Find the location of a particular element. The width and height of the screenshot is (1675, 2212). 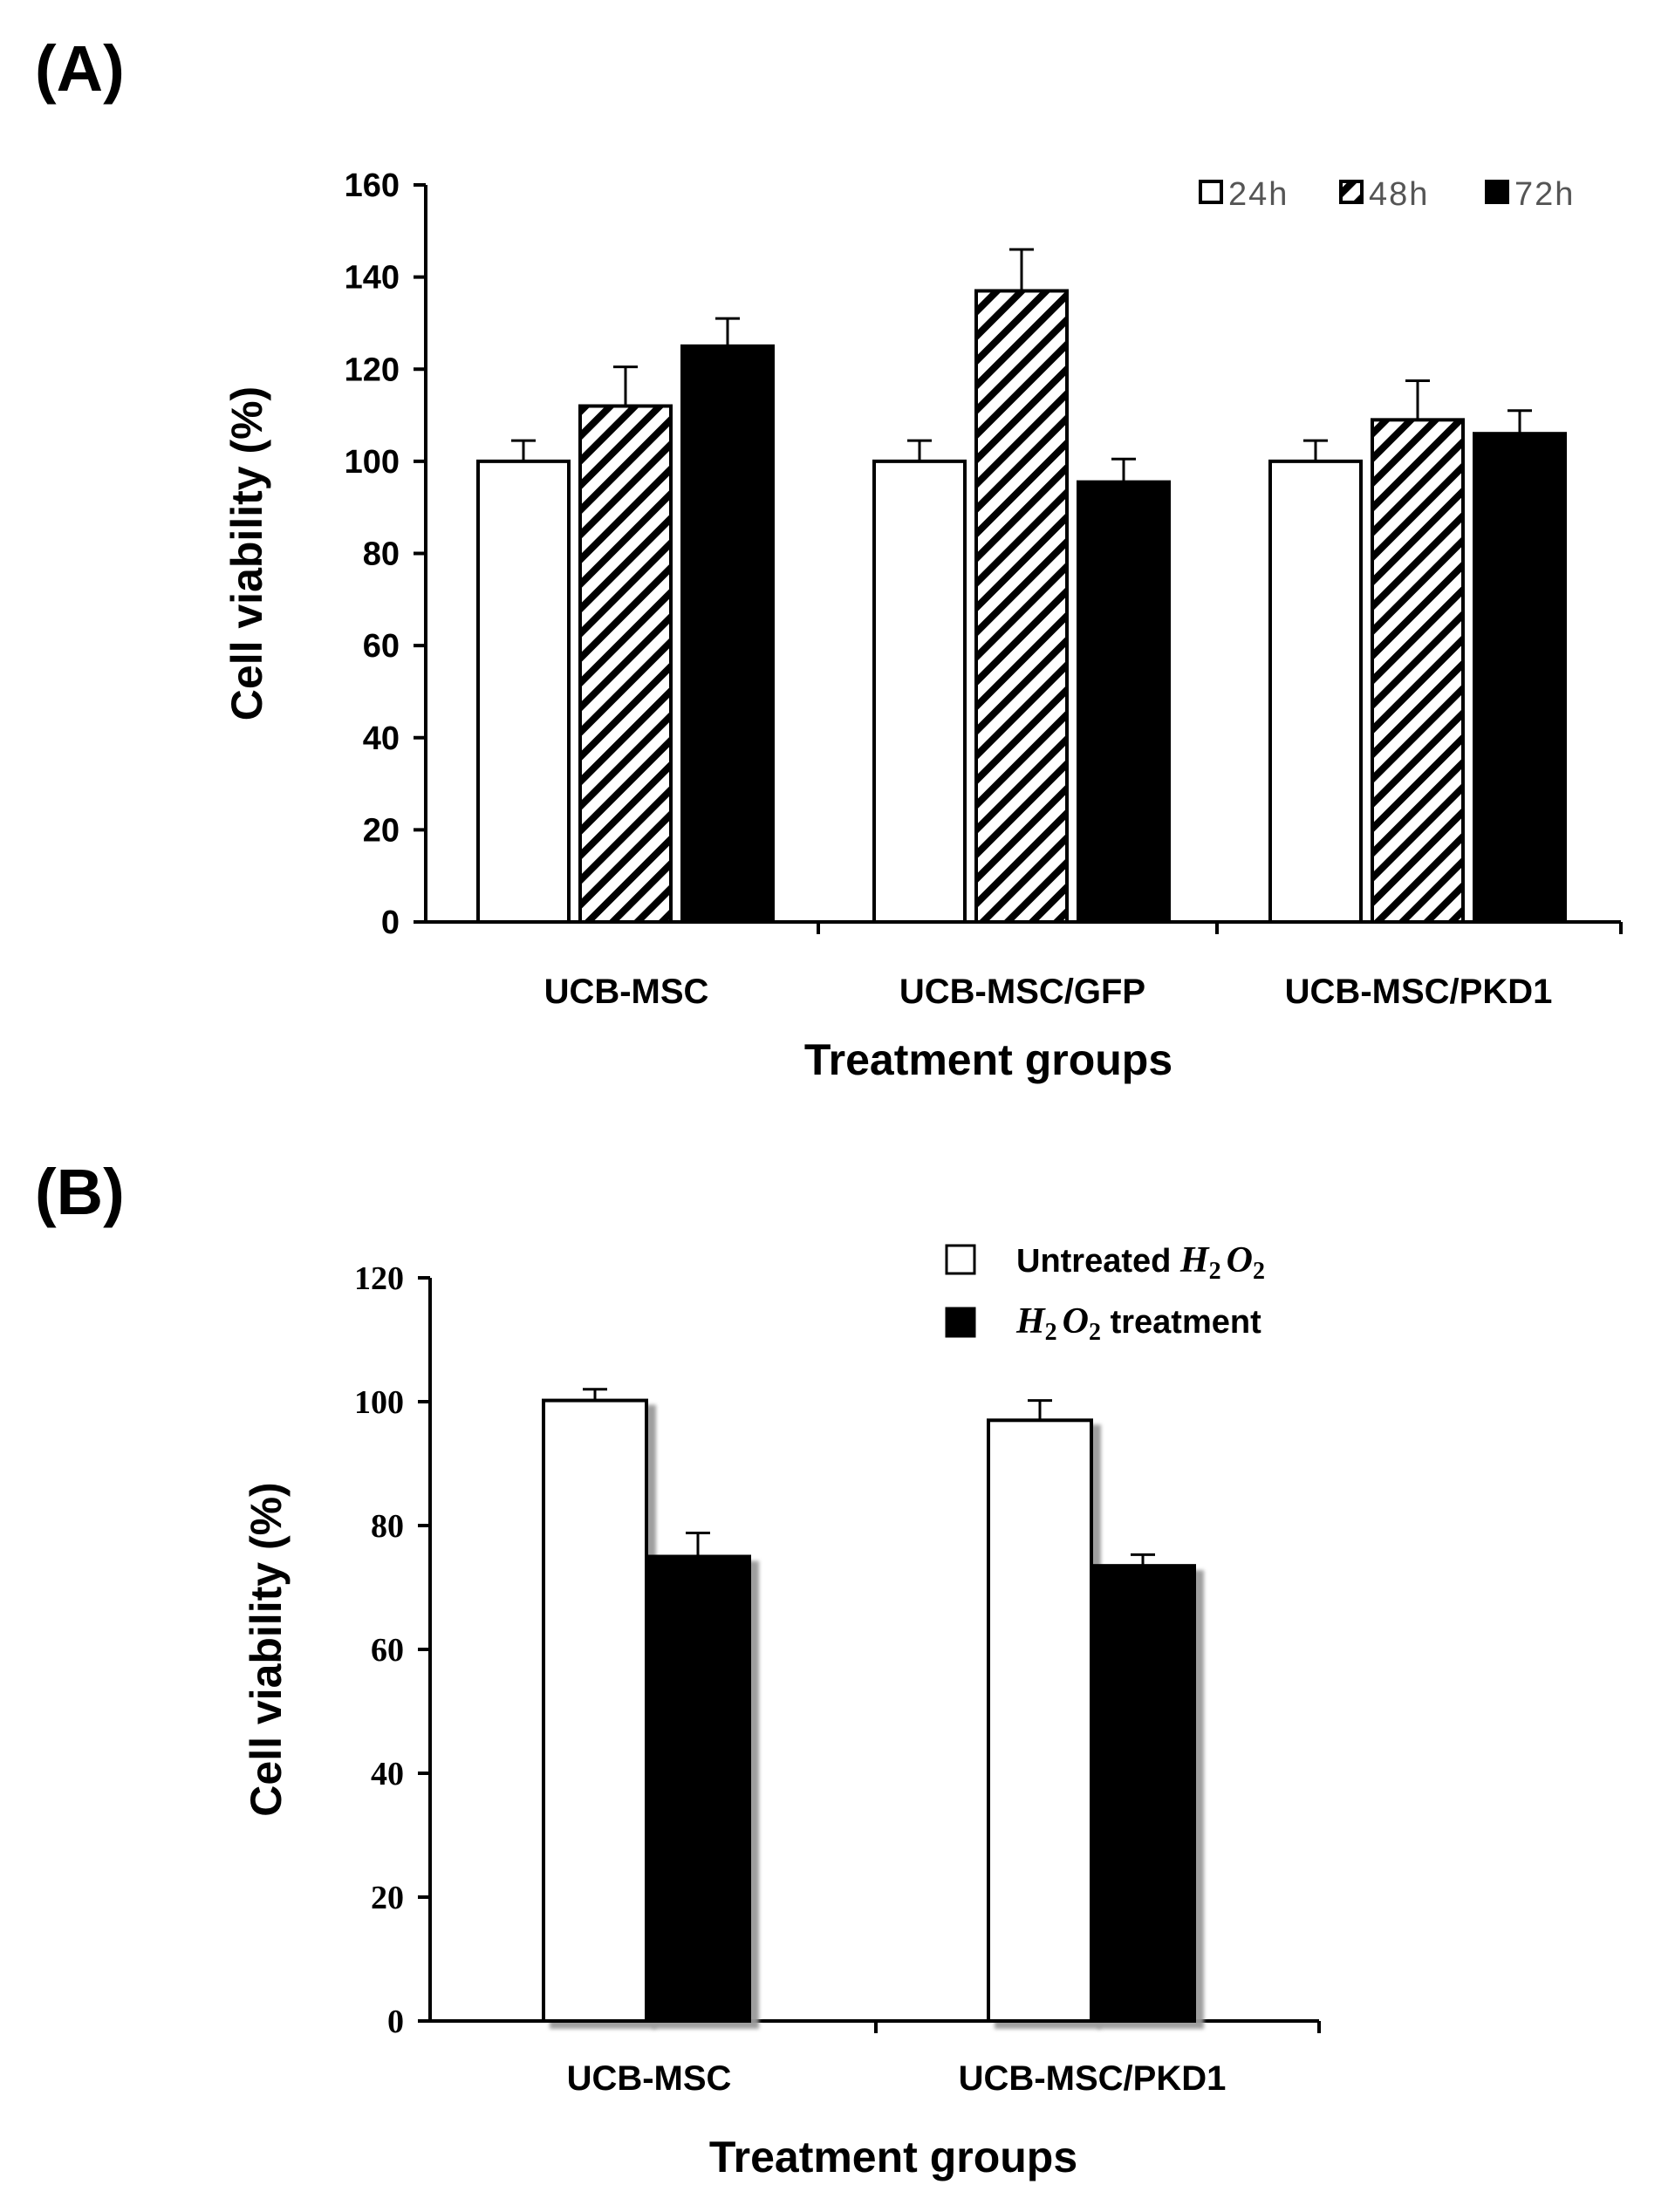

legend-b: Untreated H2 O2 H2 O2 treatment is located at coordinates (1105, 1293).